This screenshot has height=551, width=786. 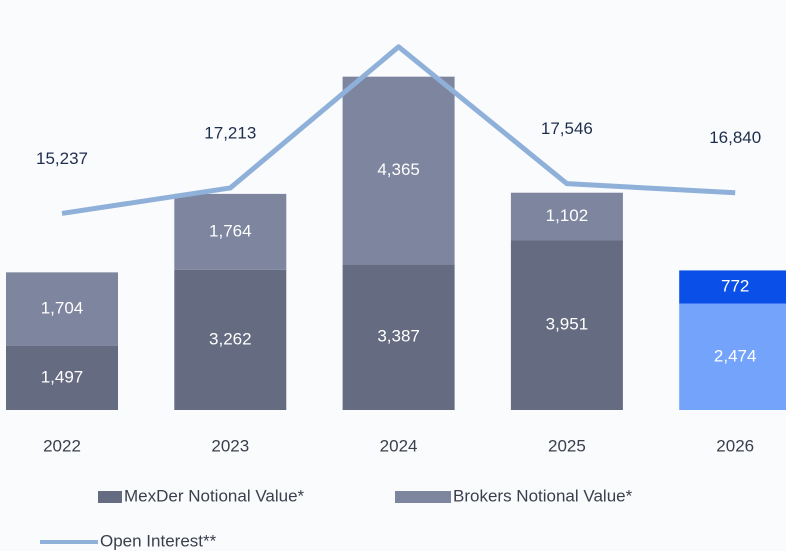 What do you see at coordinates (735, 286) in the screenshot?
I see `data-label: 772` at bounding box center [735, 286].